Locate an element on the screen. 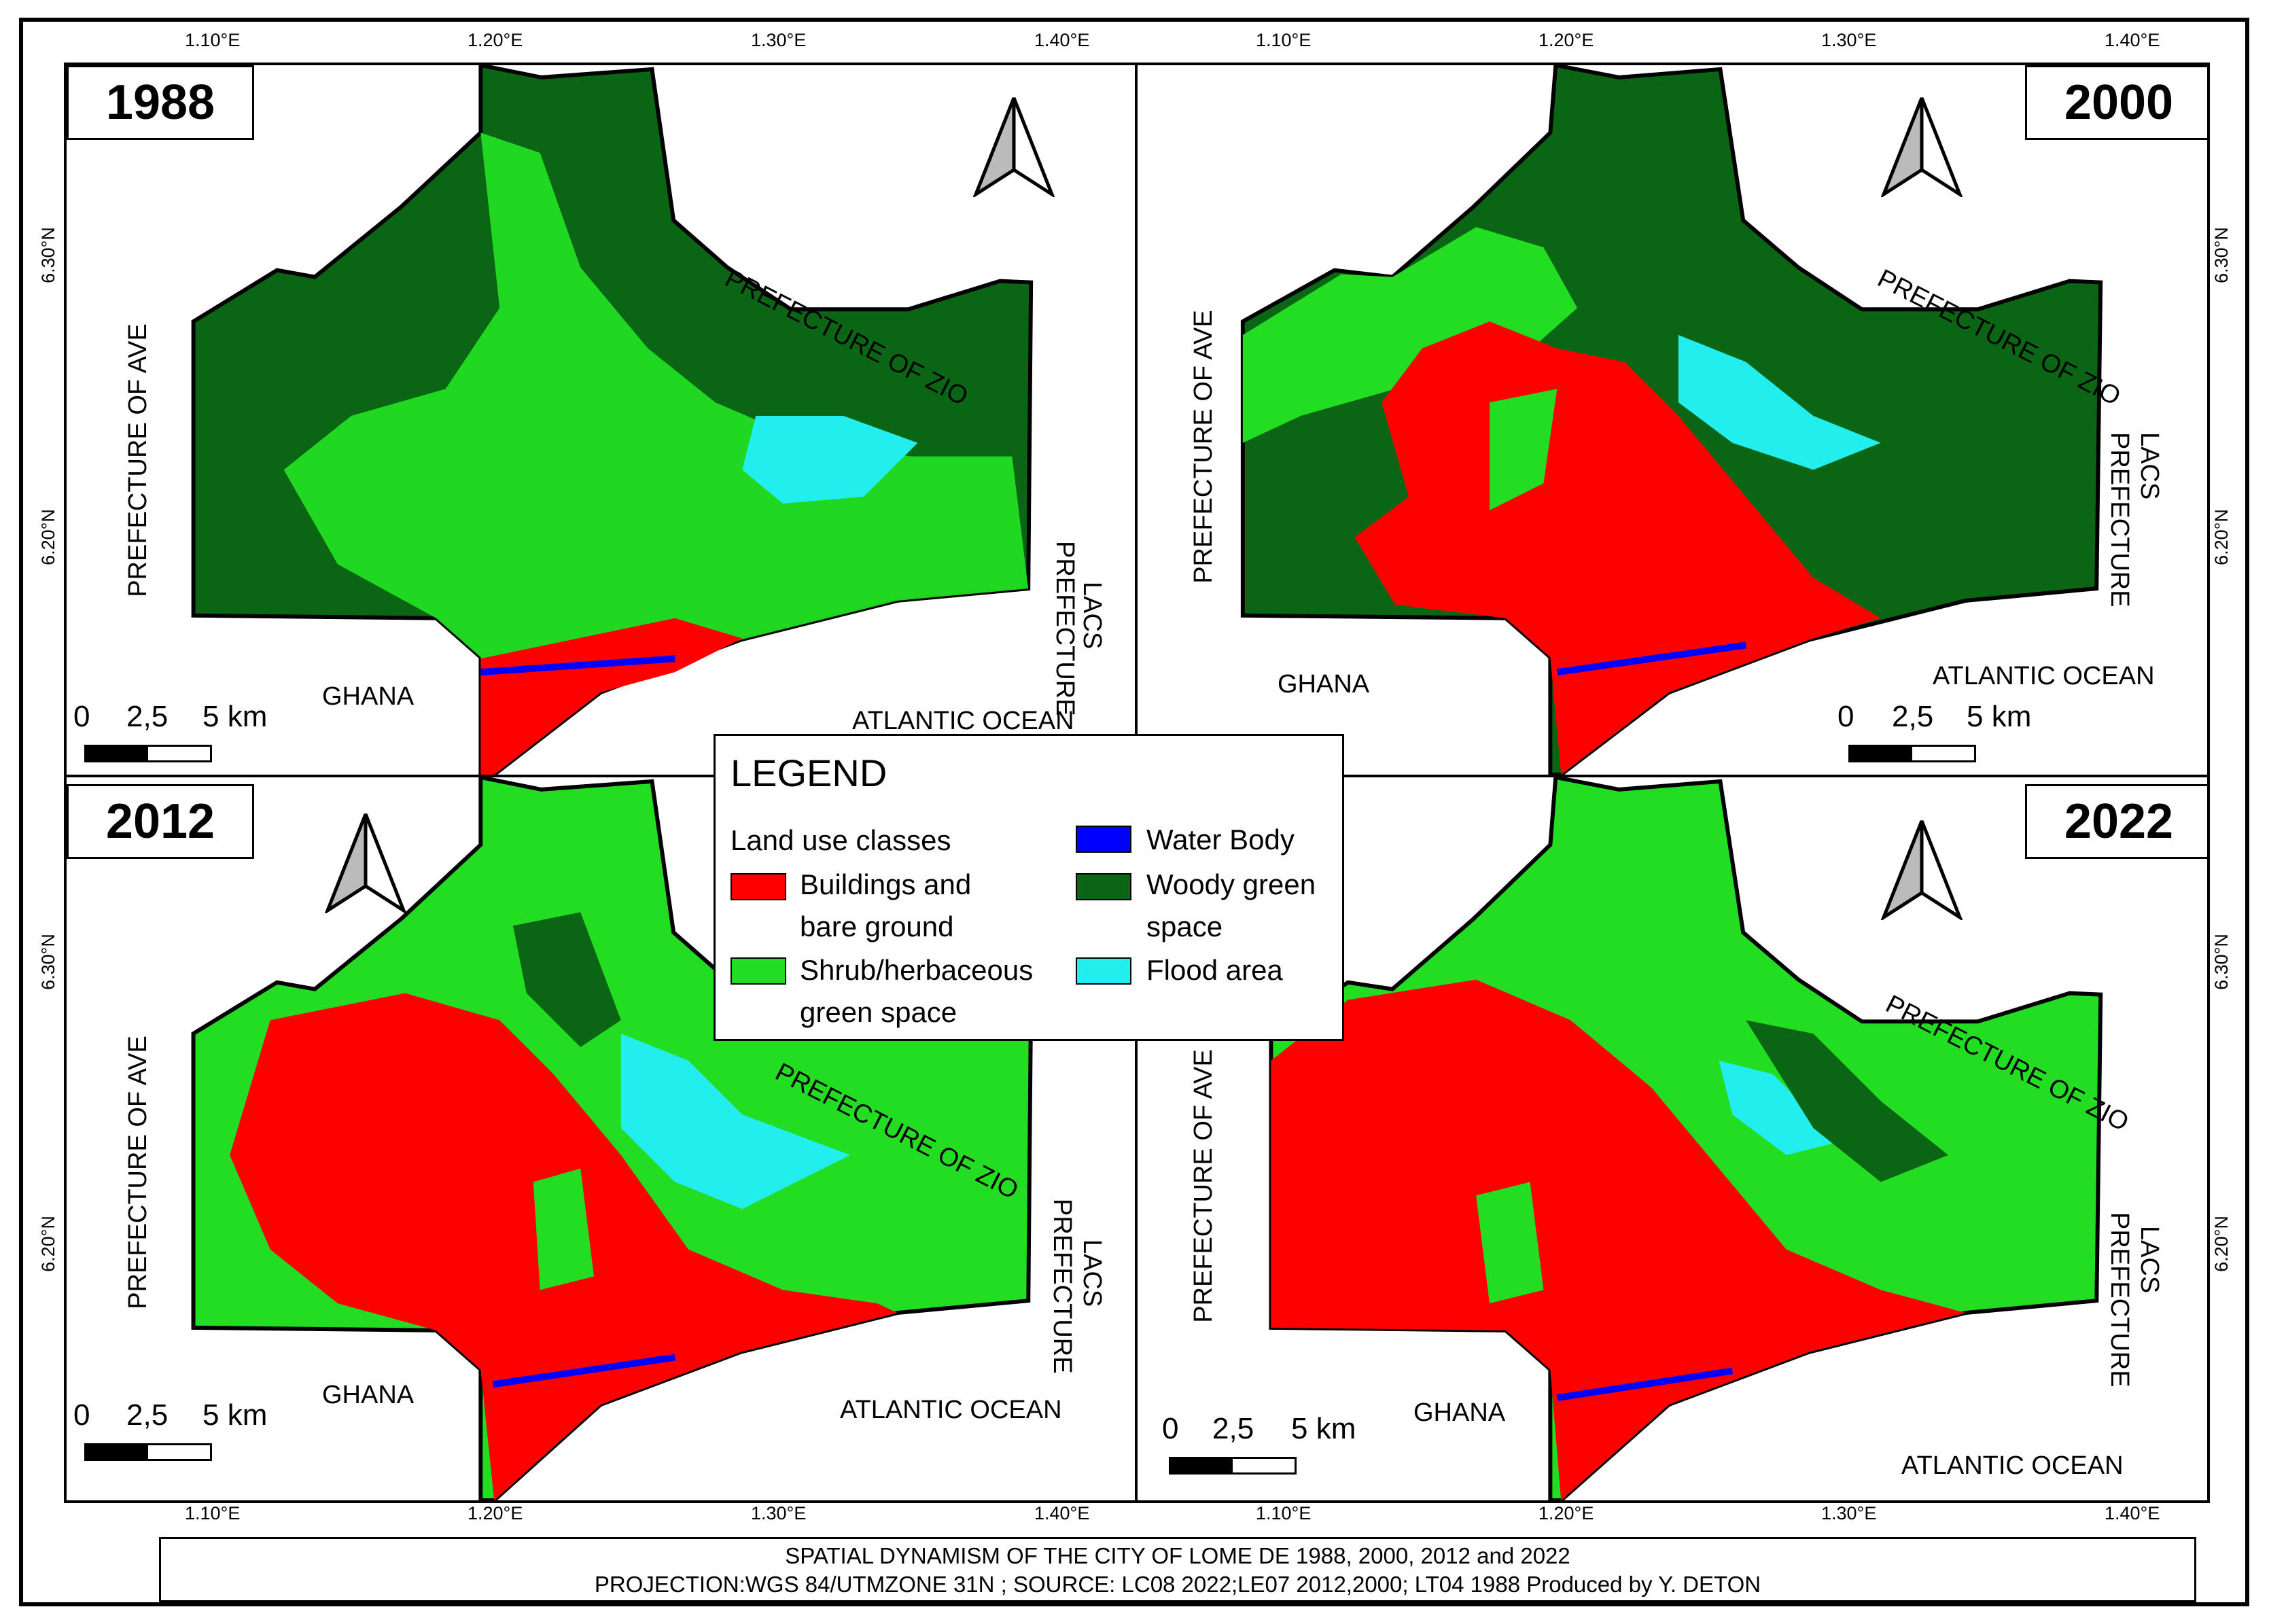  legend-item-built: Buildings and bare ground is located at coordinates (885, 906).